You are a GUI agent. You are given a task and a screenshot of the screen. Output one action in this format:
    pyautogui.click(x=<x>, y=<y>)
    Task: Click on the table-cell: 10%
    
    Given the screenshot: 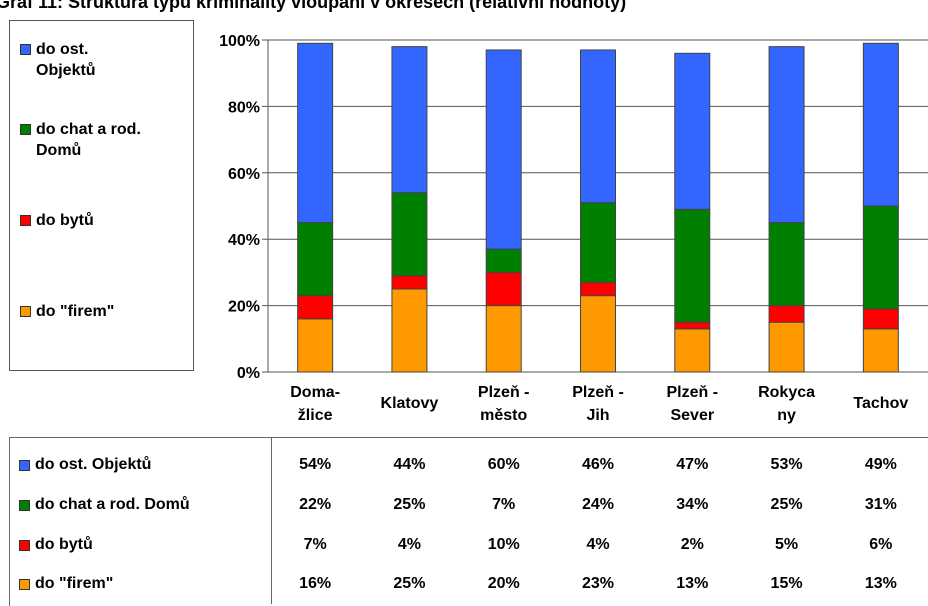 What is the action you would take?
    pyautogui.click(x=503, y=544)
    